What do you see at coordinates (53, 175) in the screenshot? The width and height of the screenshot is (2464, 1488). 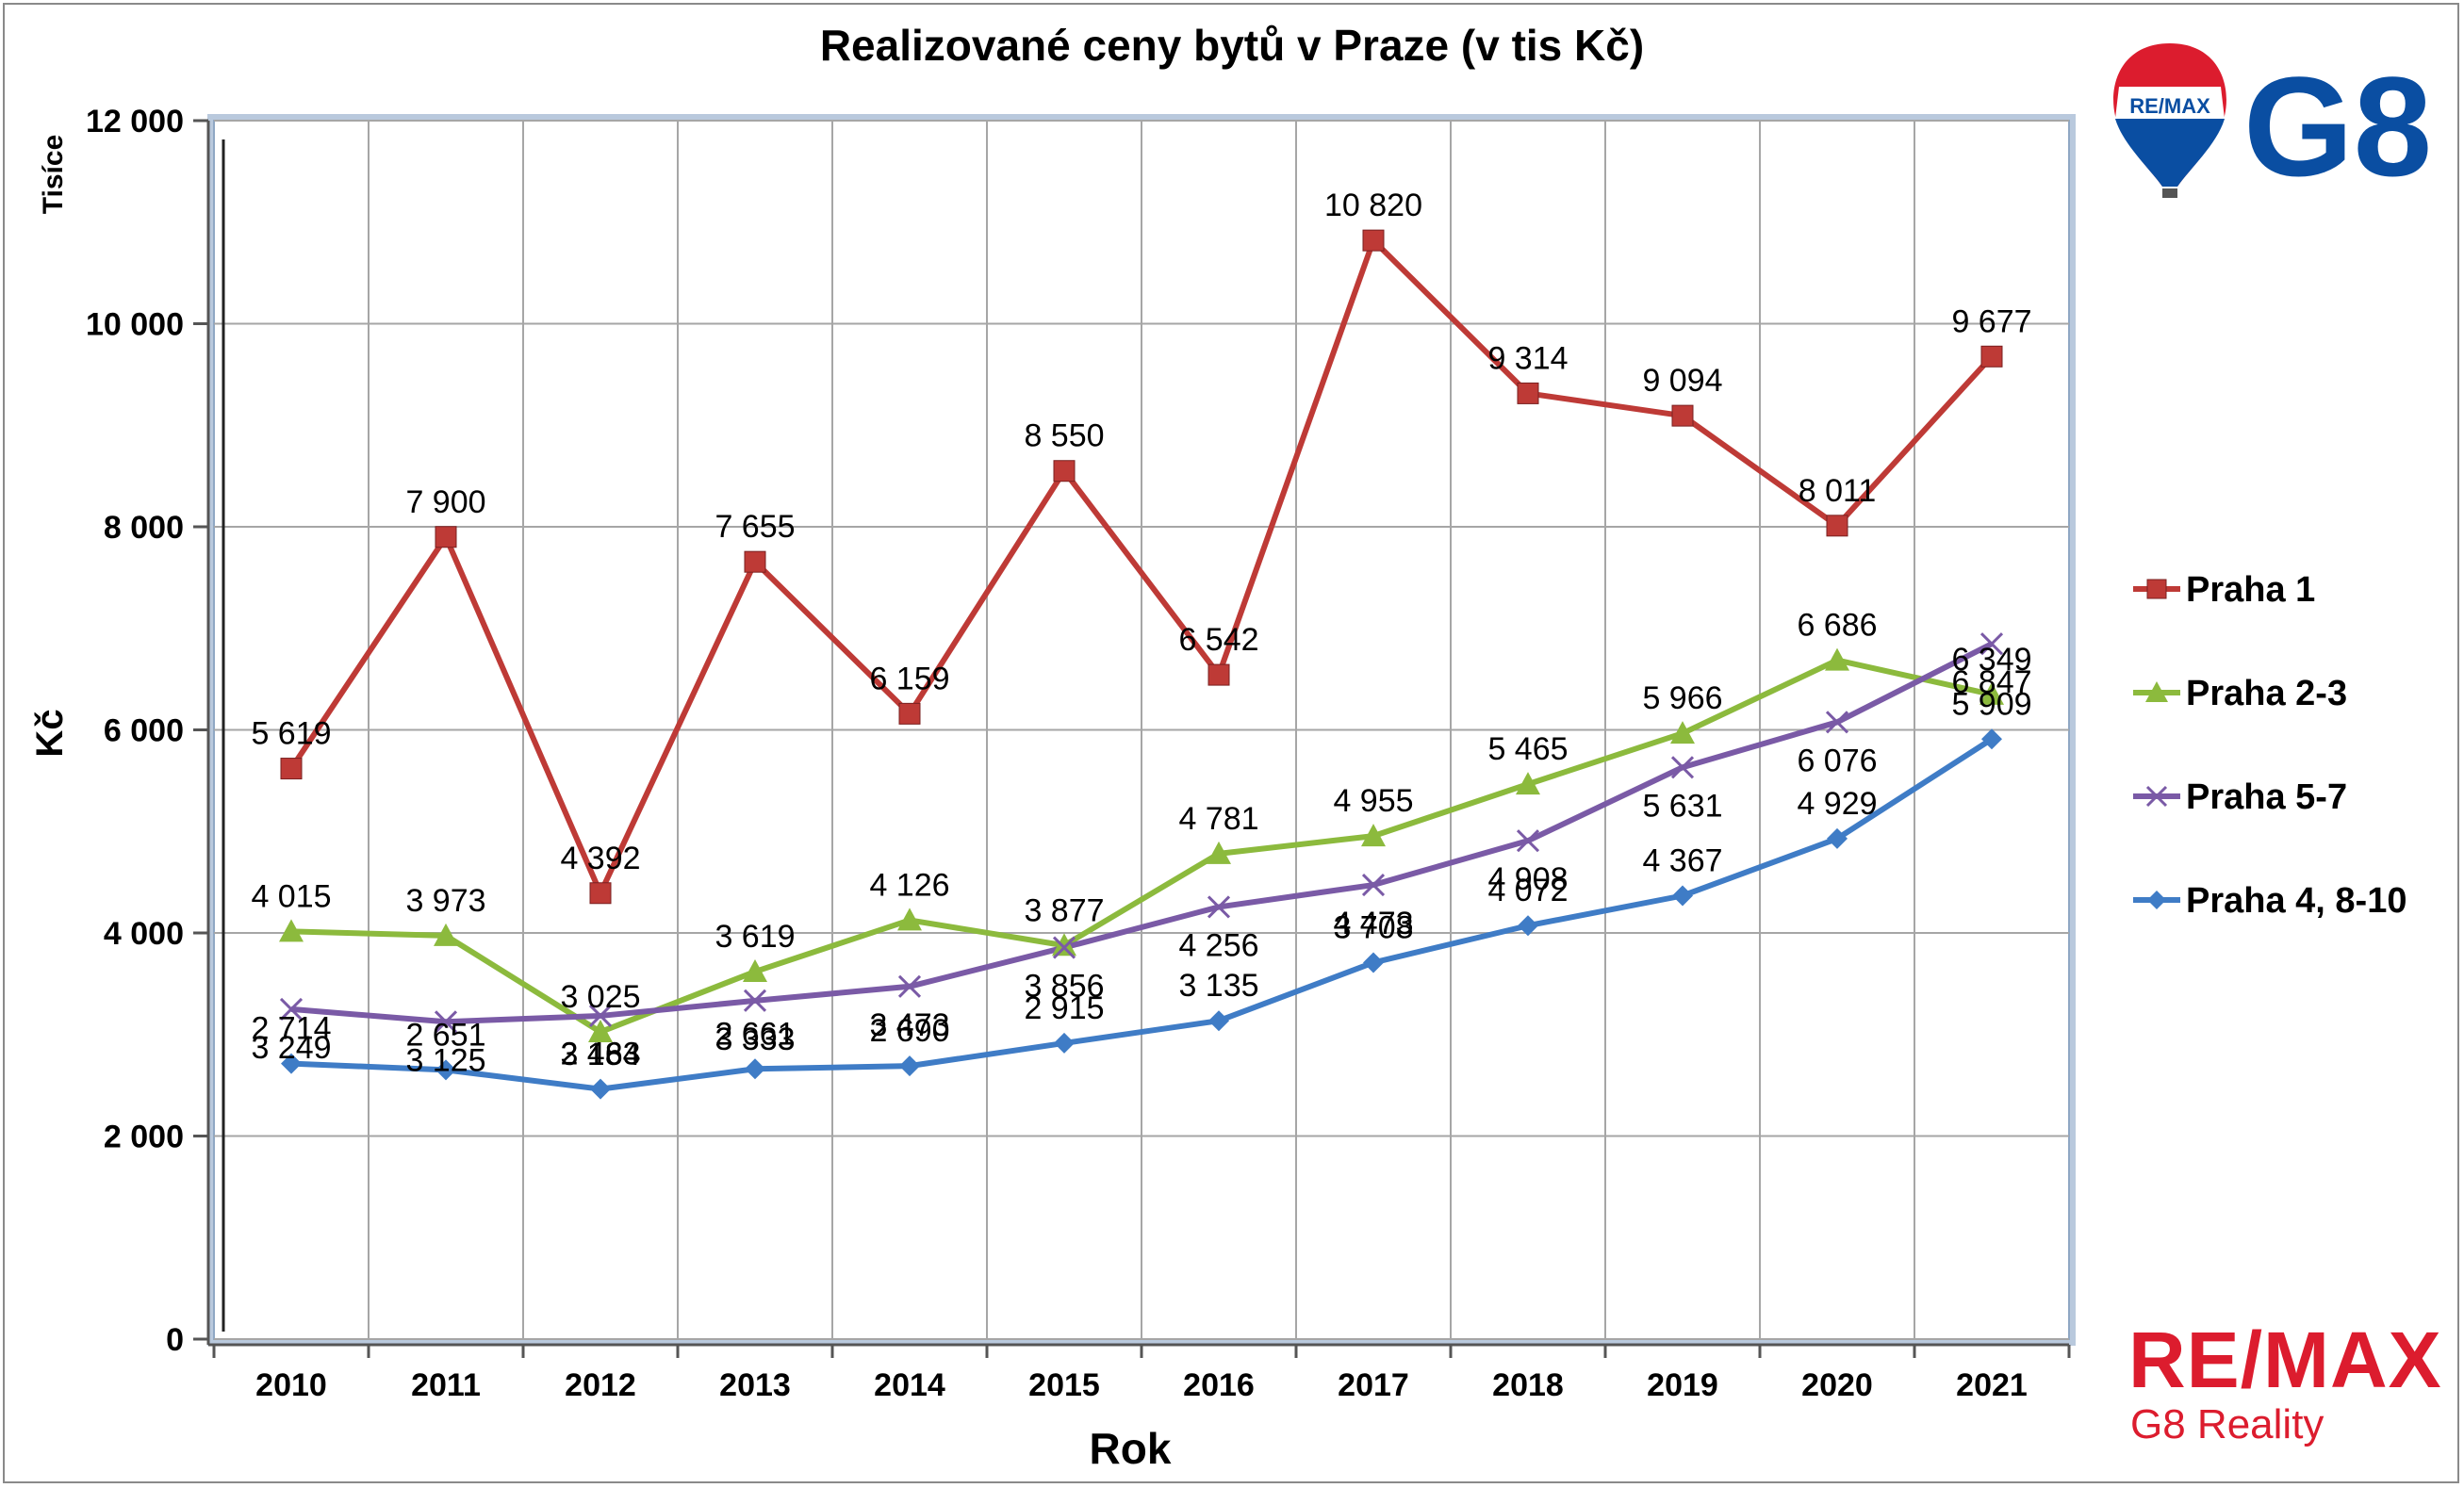 I see `y-unit-label: Tisíce` at bounding box center [53, 175].